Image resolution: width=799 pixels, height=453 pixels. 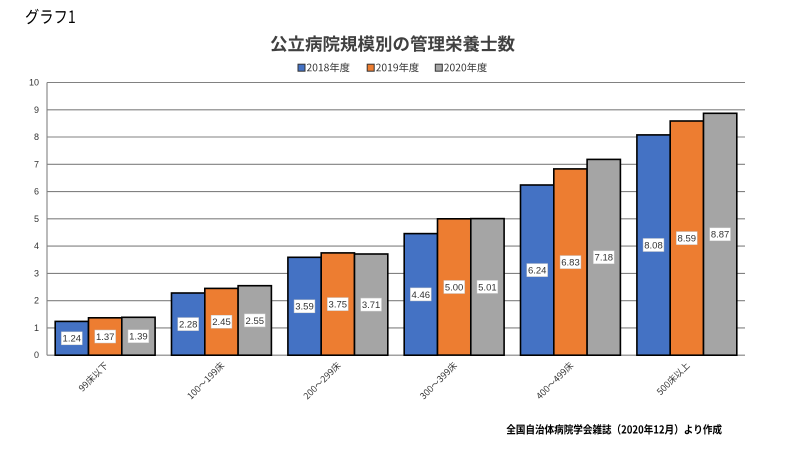 I want to click on svg-text: 1.39, so click(x=138, y=337).